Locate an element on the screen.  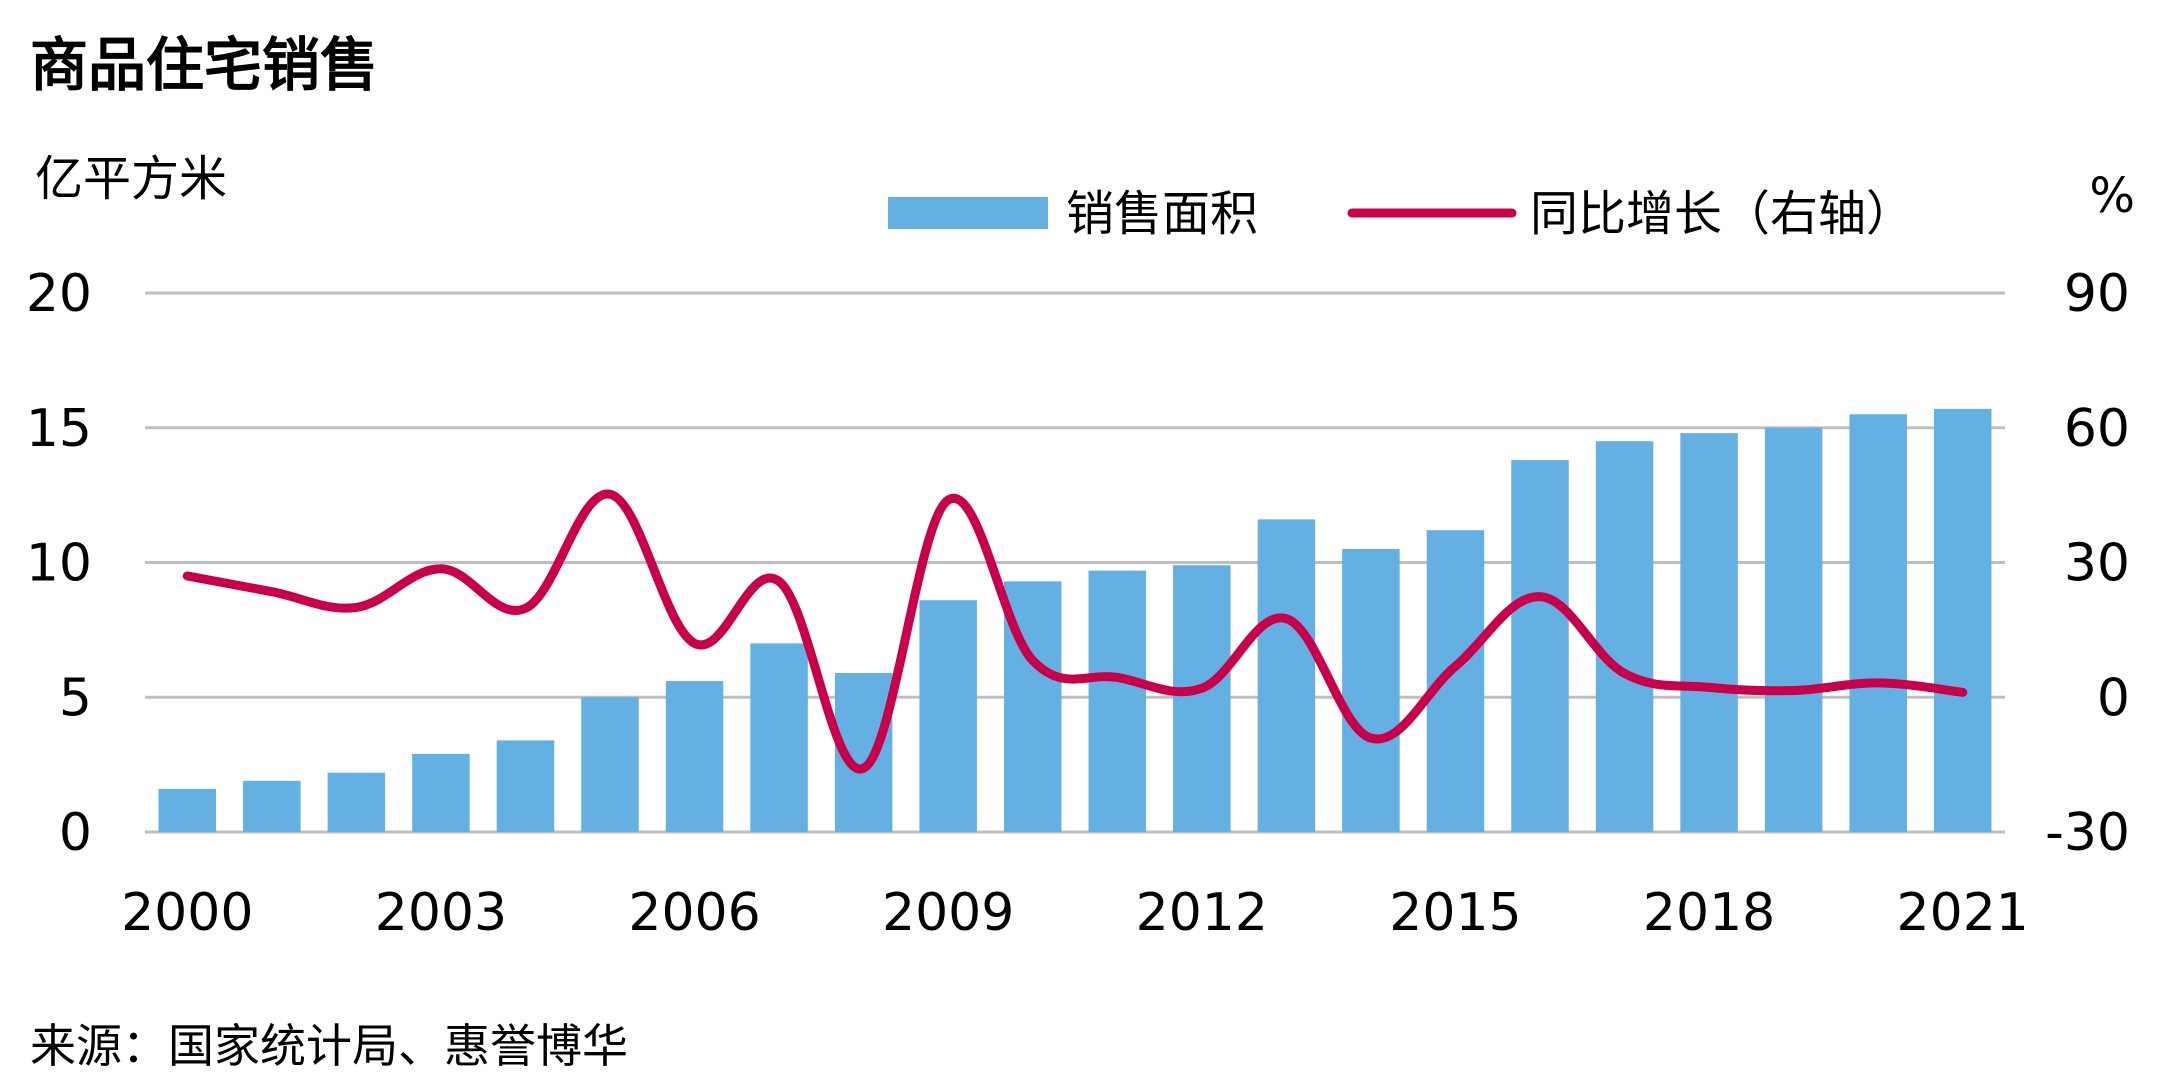
legend-swatch-bar is located at coordinates (968, 213).